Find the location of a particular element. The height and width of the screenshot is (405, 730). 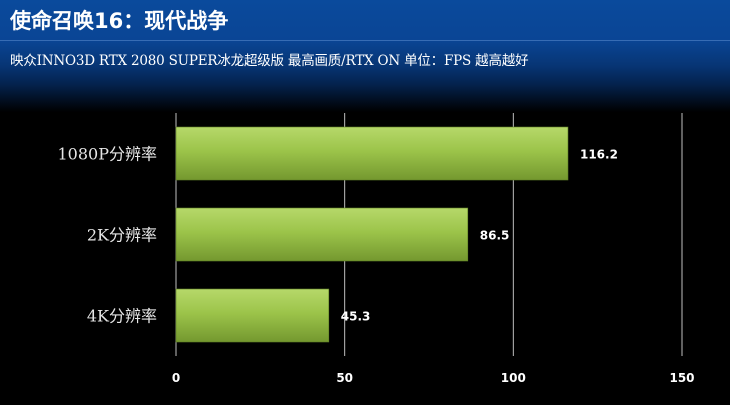

value-label-1: 116.2 is located at coordinates (599, 155).